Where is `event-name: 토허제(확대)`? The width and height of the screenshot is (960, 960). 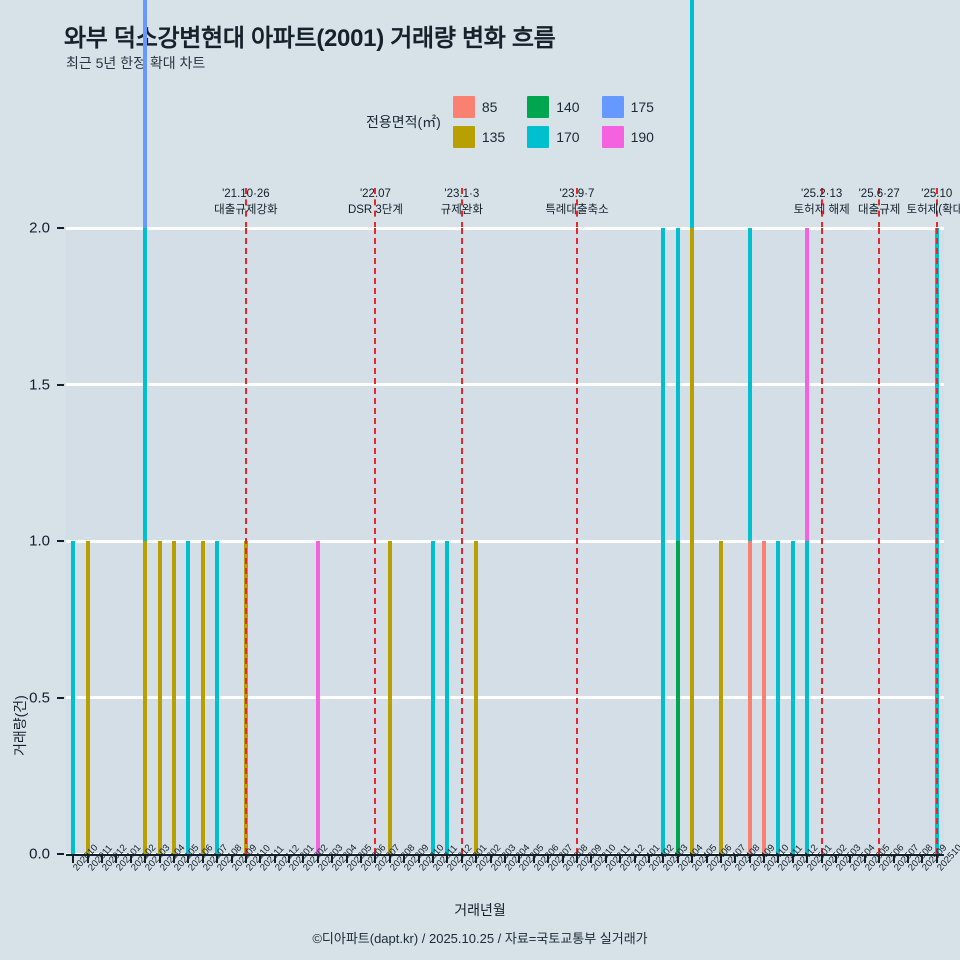
event-name: 토허제(확대) is located at coordinates (933, 210).